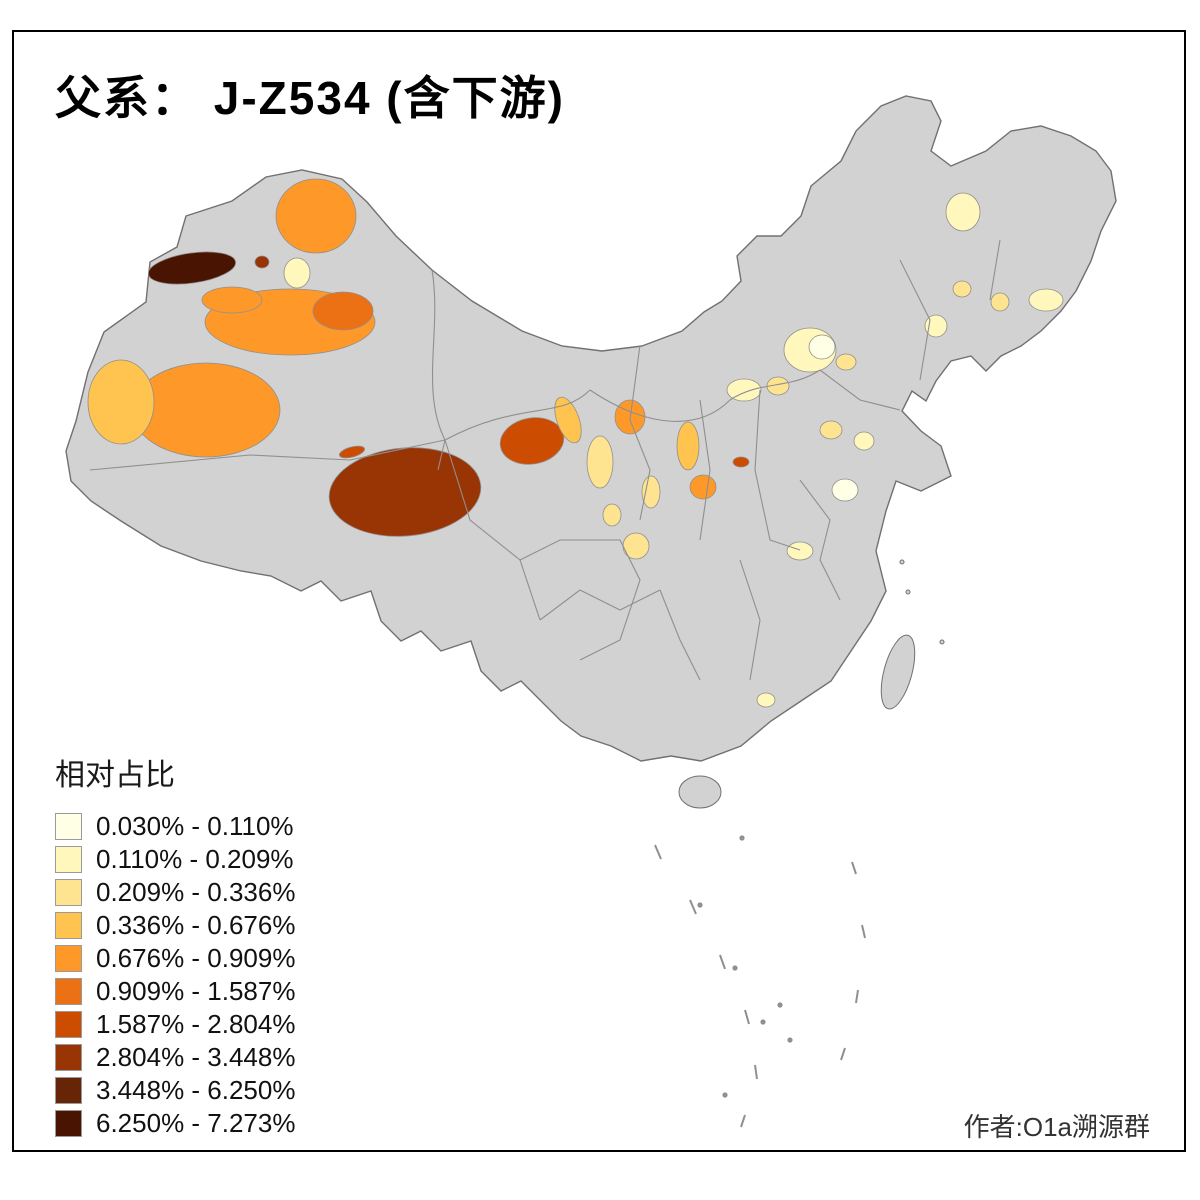 This screenshot has height=1200, width=1200. Describe the element at coordinates (760, 981) in the screenshot. I see `south-china-sea-dashes` at that location.